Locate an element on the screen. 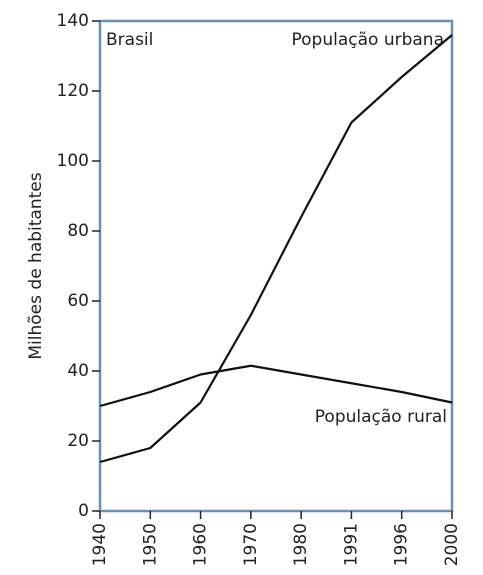 The width and height of the screenshot is (483, 575). y-axis-label: Milhões de habitantes is located at coordinates (36, 265).